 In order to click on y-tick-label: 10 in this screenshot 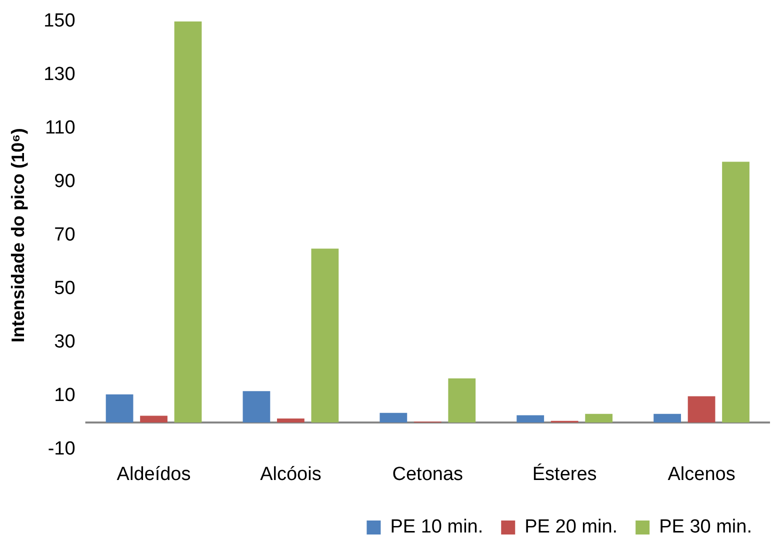, I will do `click(65, 395)`.